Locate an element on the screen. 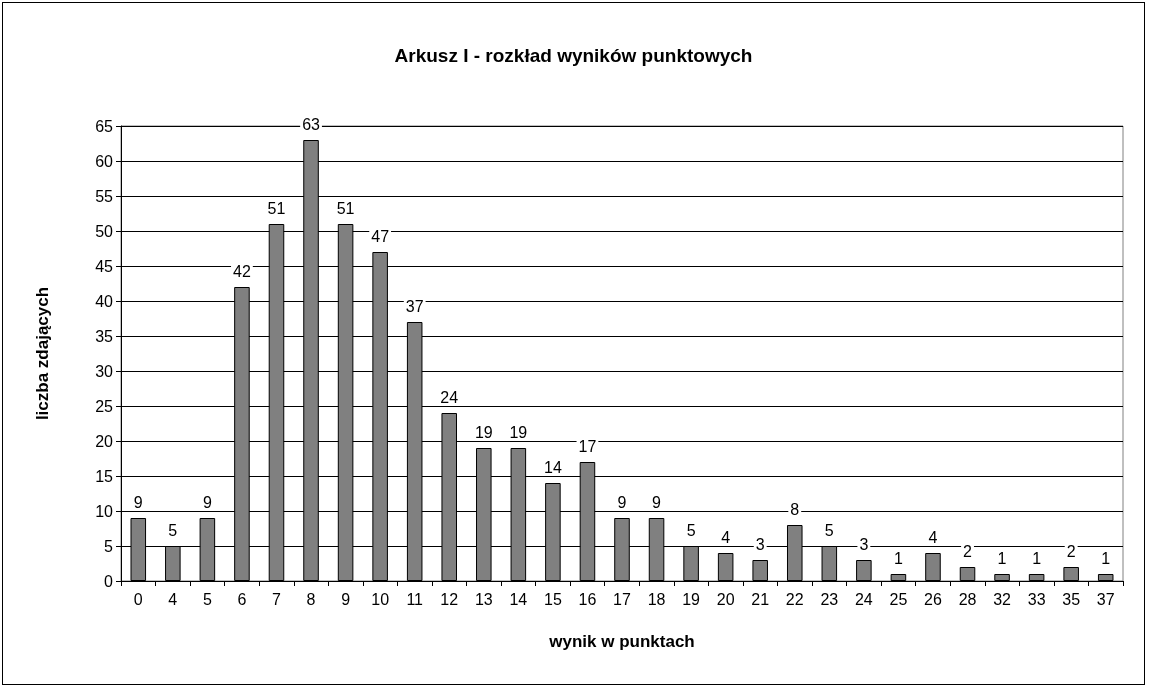  x-tick-label: 33 is located at coordinates (1036, 599).